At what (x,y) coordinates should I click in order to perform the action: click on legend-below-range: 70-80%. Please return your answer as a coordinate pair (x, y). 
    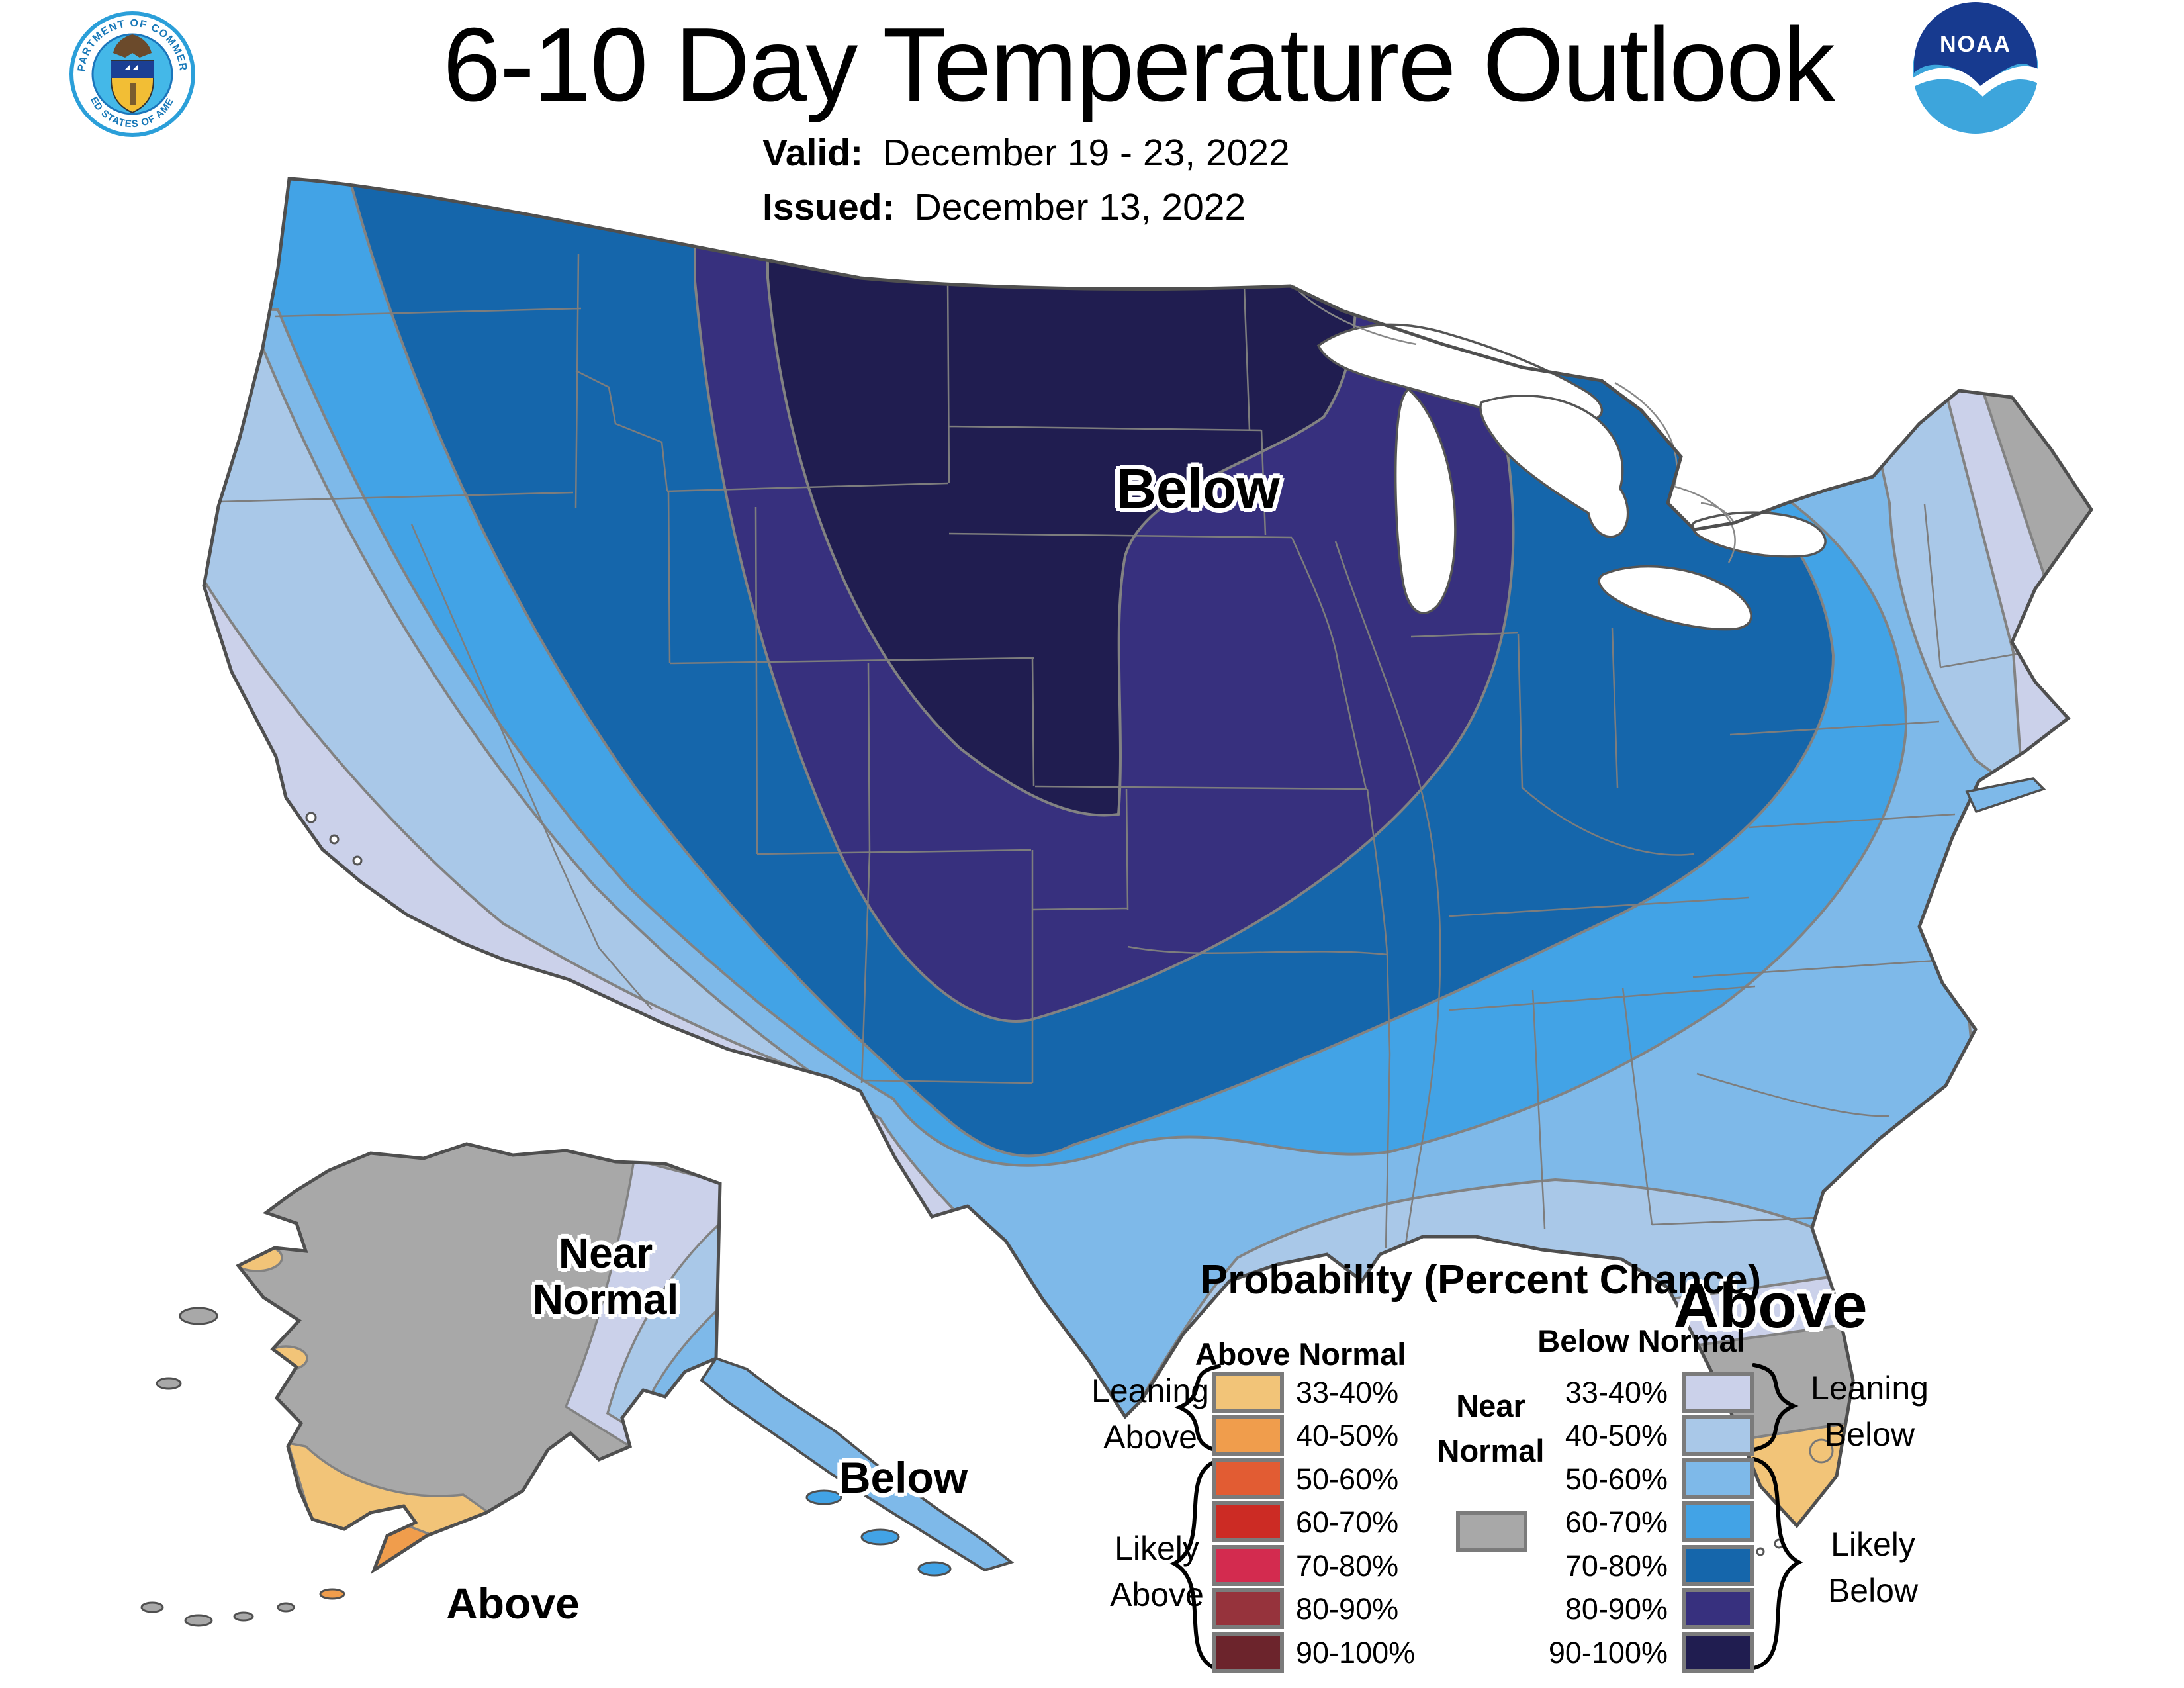
    Looking at the image, I should click on (1616, 1566).